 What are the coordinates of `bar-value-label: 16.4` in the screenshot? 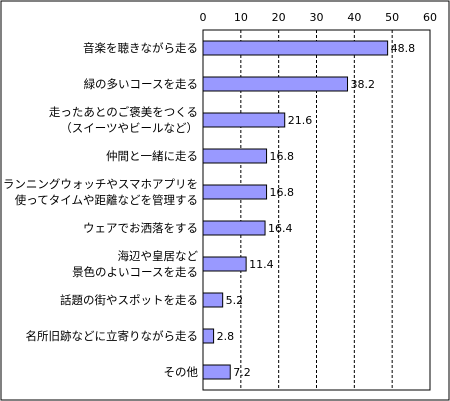 It's located at (280, 228).